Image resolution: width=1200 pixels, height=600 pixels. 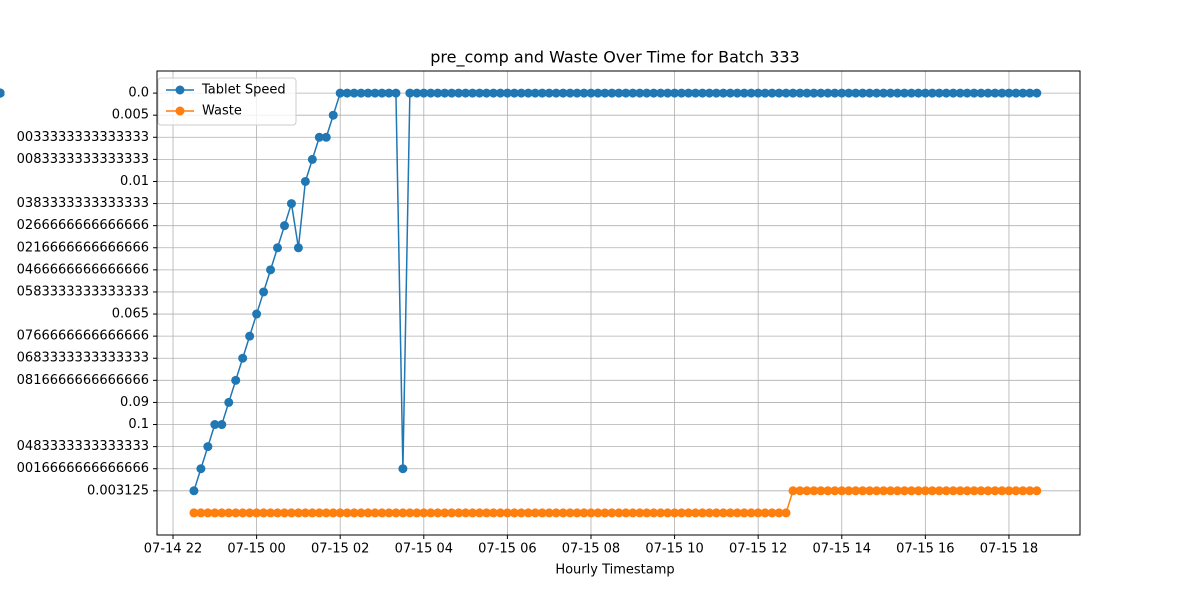 I want to click on y-tick-label: 0.01, so click(x=134, y=181).